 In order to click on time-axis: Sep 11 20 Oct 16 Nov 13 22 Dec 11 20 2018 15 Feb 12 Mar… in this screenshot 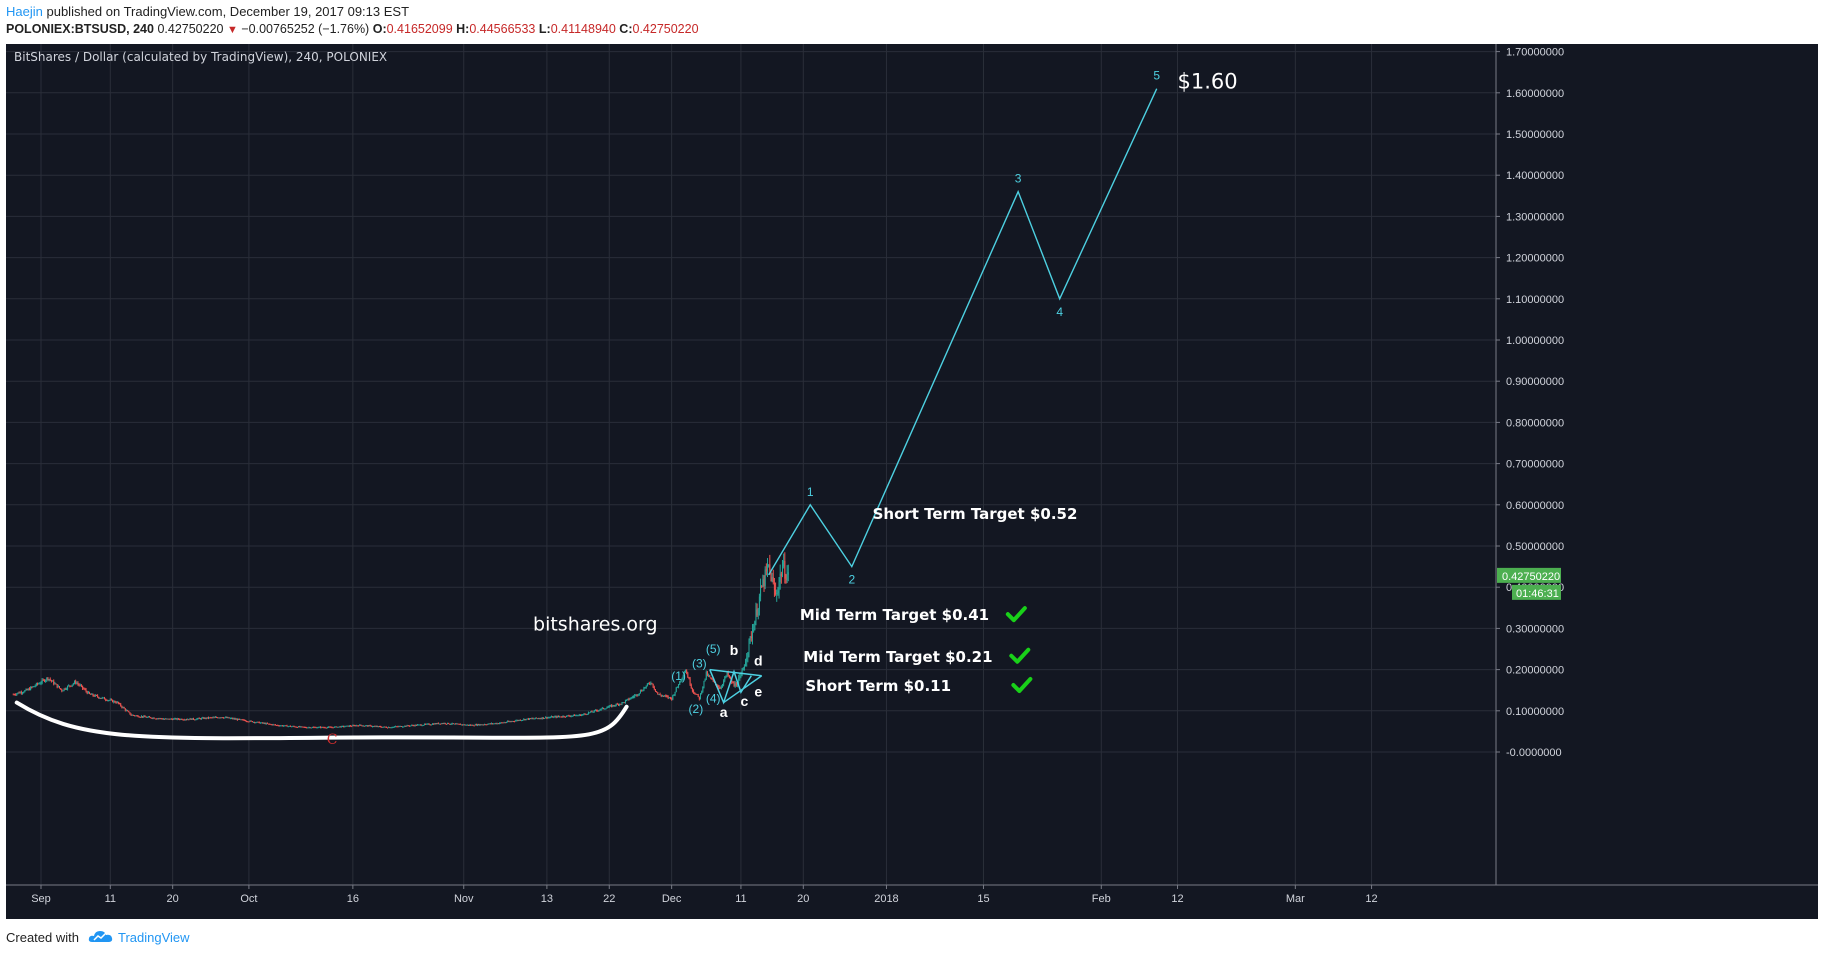, I will do `click(912, 901)`.